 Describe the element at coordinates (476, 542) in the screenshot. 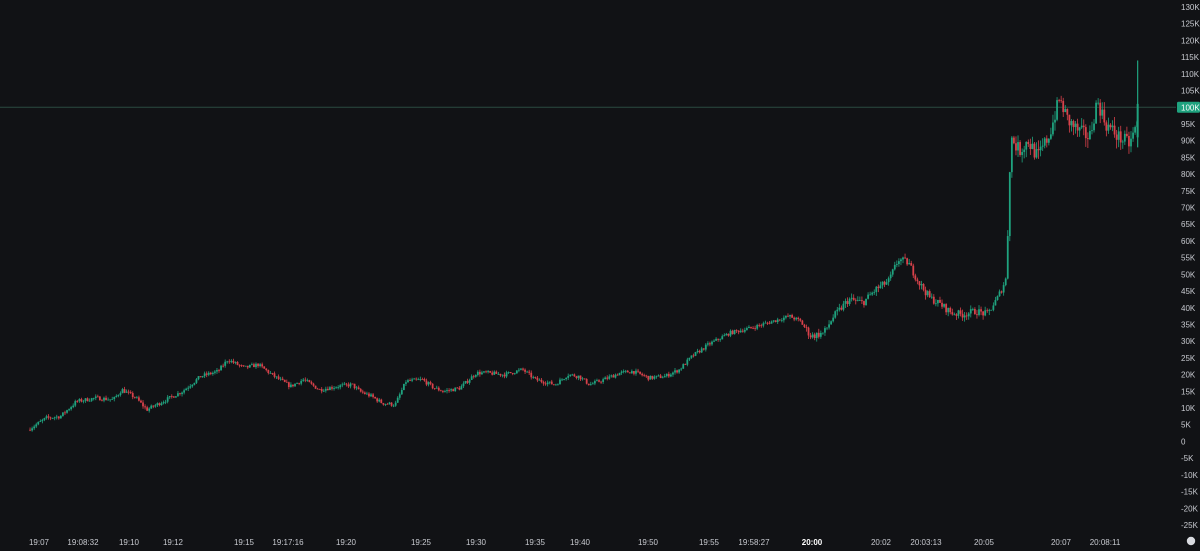

I see `x-tick-label: 19:30` at that location.